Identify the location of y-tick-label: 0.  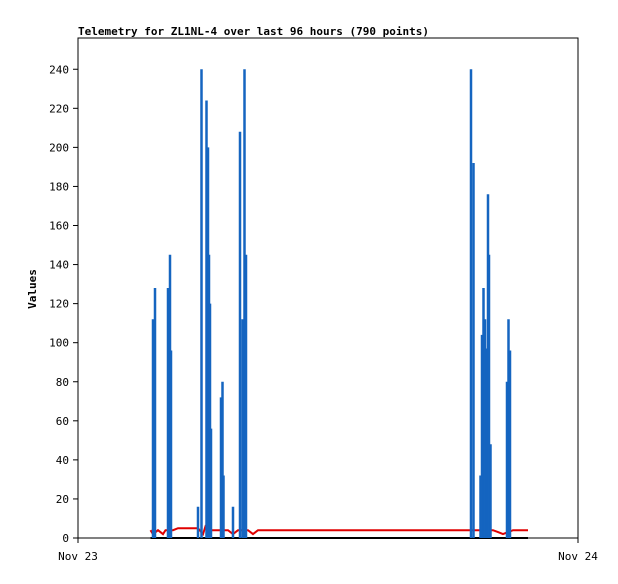
(65, 538).